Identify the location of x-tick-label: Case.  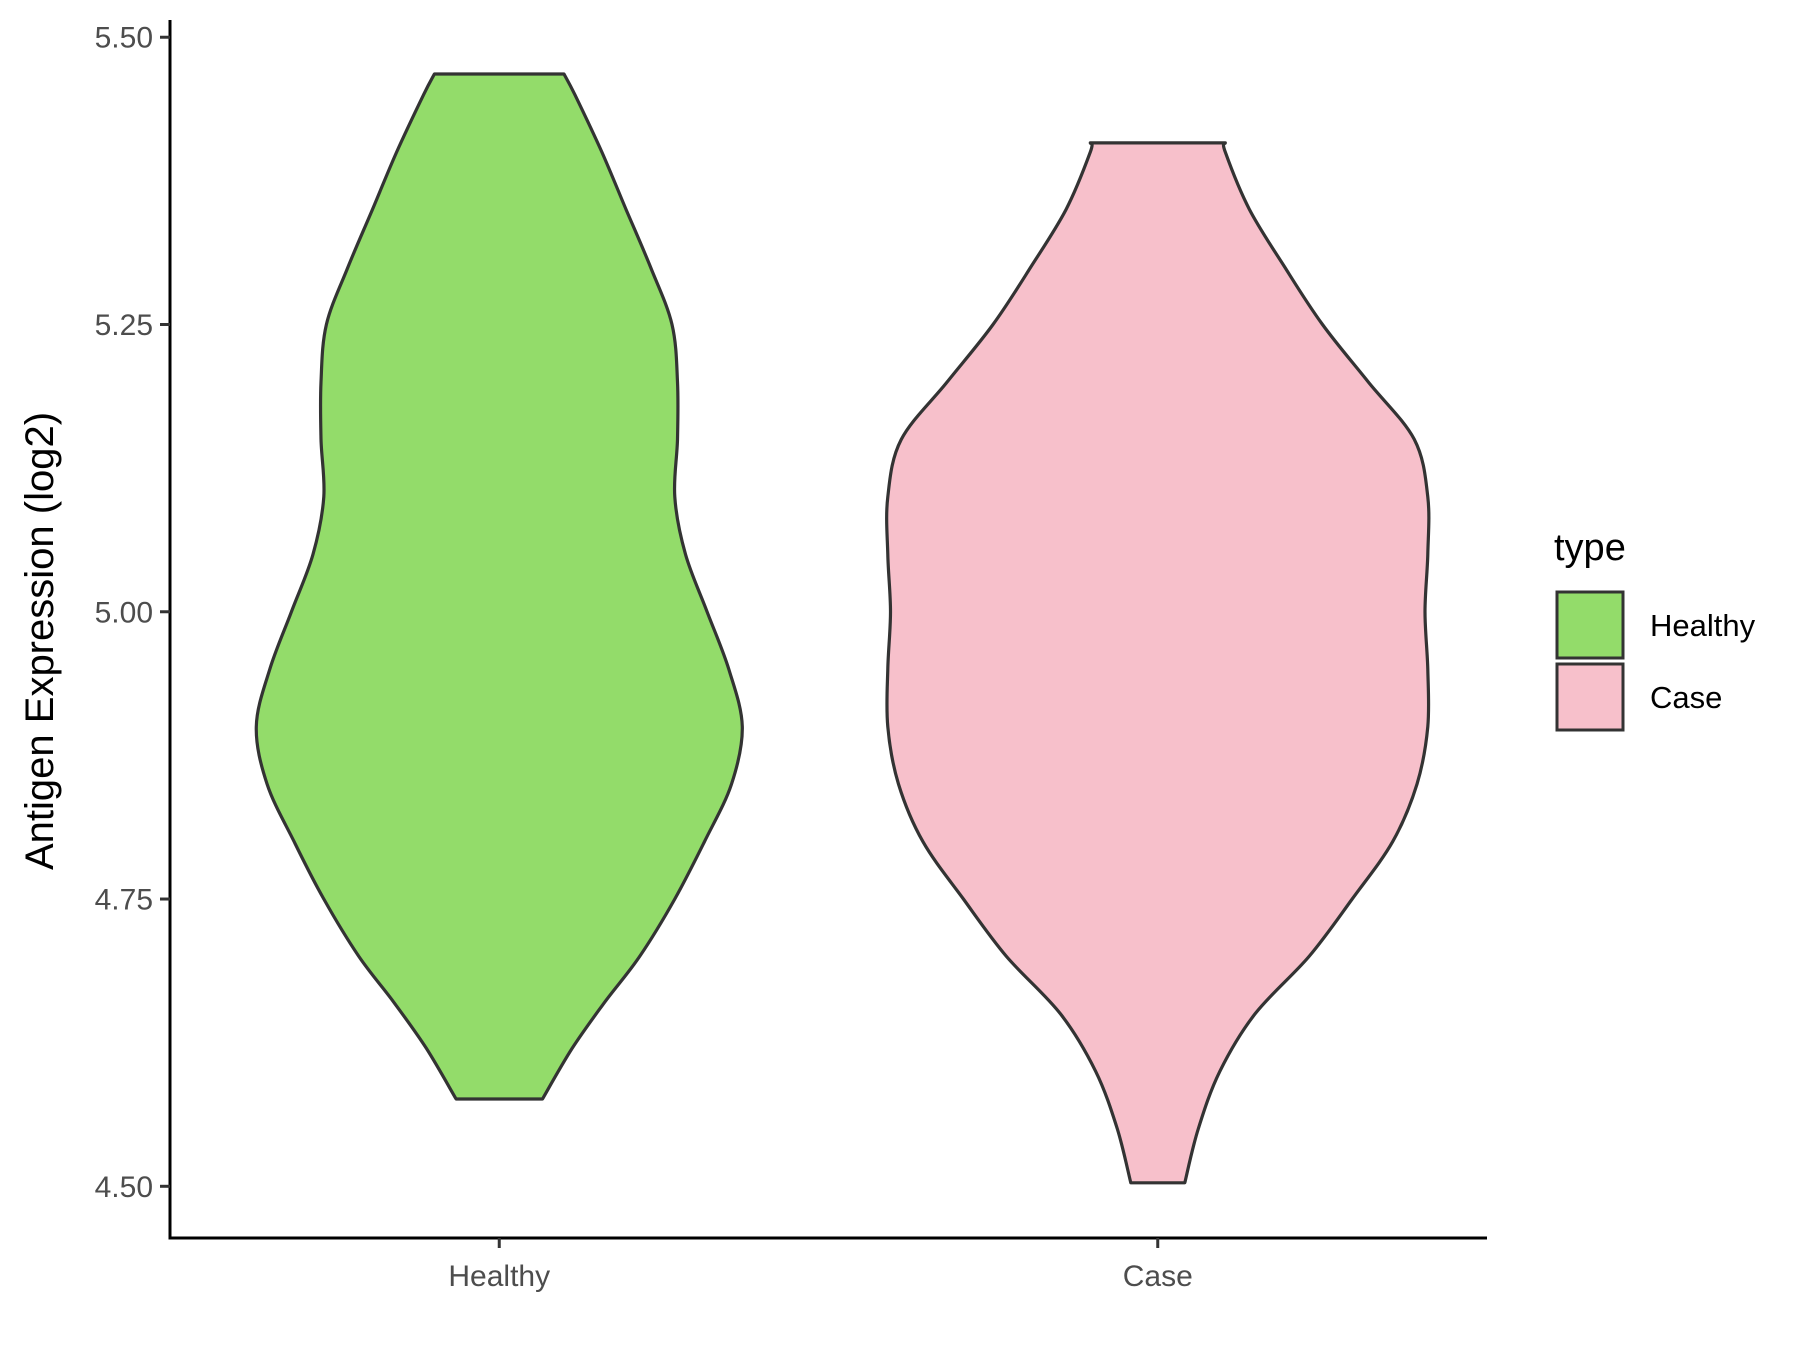
(1158, 1276).